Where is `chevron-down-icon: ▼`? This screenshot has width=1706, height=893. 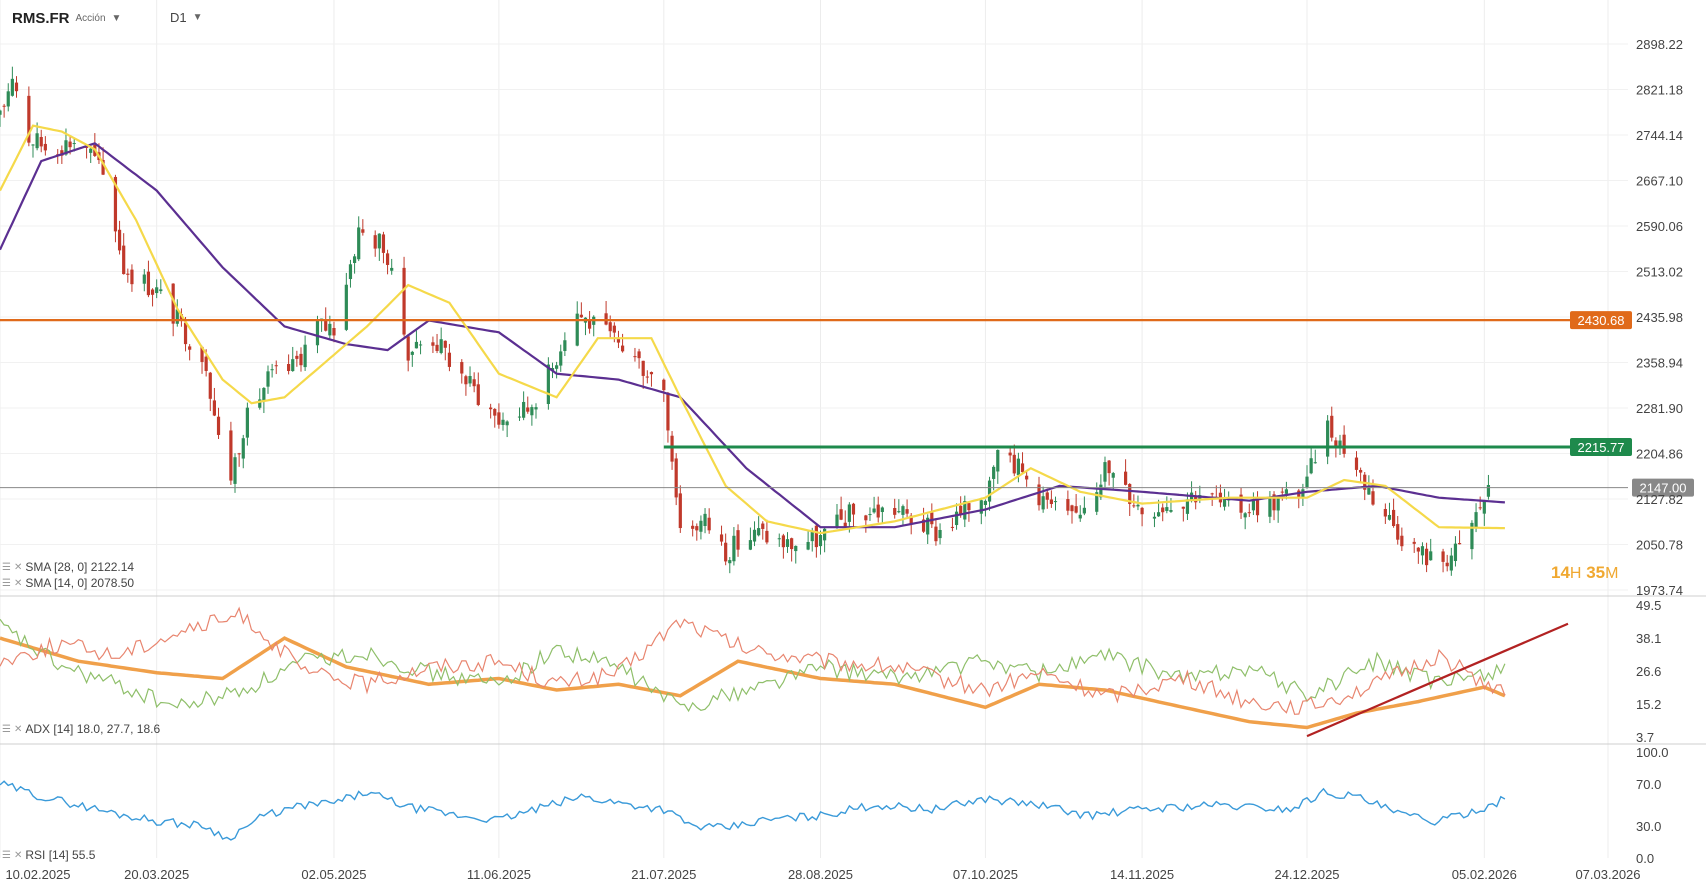 chevron-down-icon: ▼ is located at coordinates (116, 18).